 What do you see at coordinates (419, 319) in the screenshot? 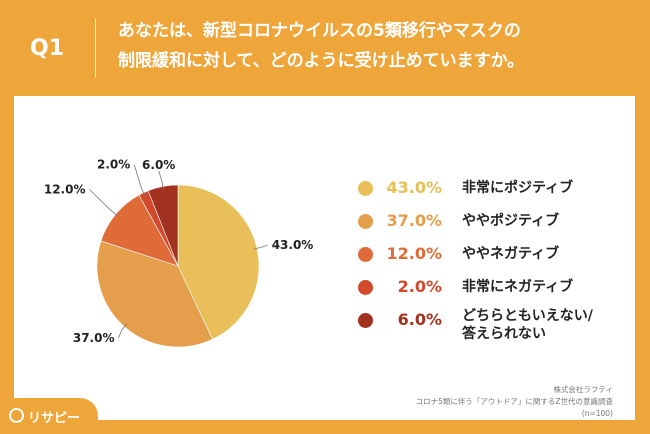
I see `legend-percent: 6.0%` at bounding box center [419, 319].